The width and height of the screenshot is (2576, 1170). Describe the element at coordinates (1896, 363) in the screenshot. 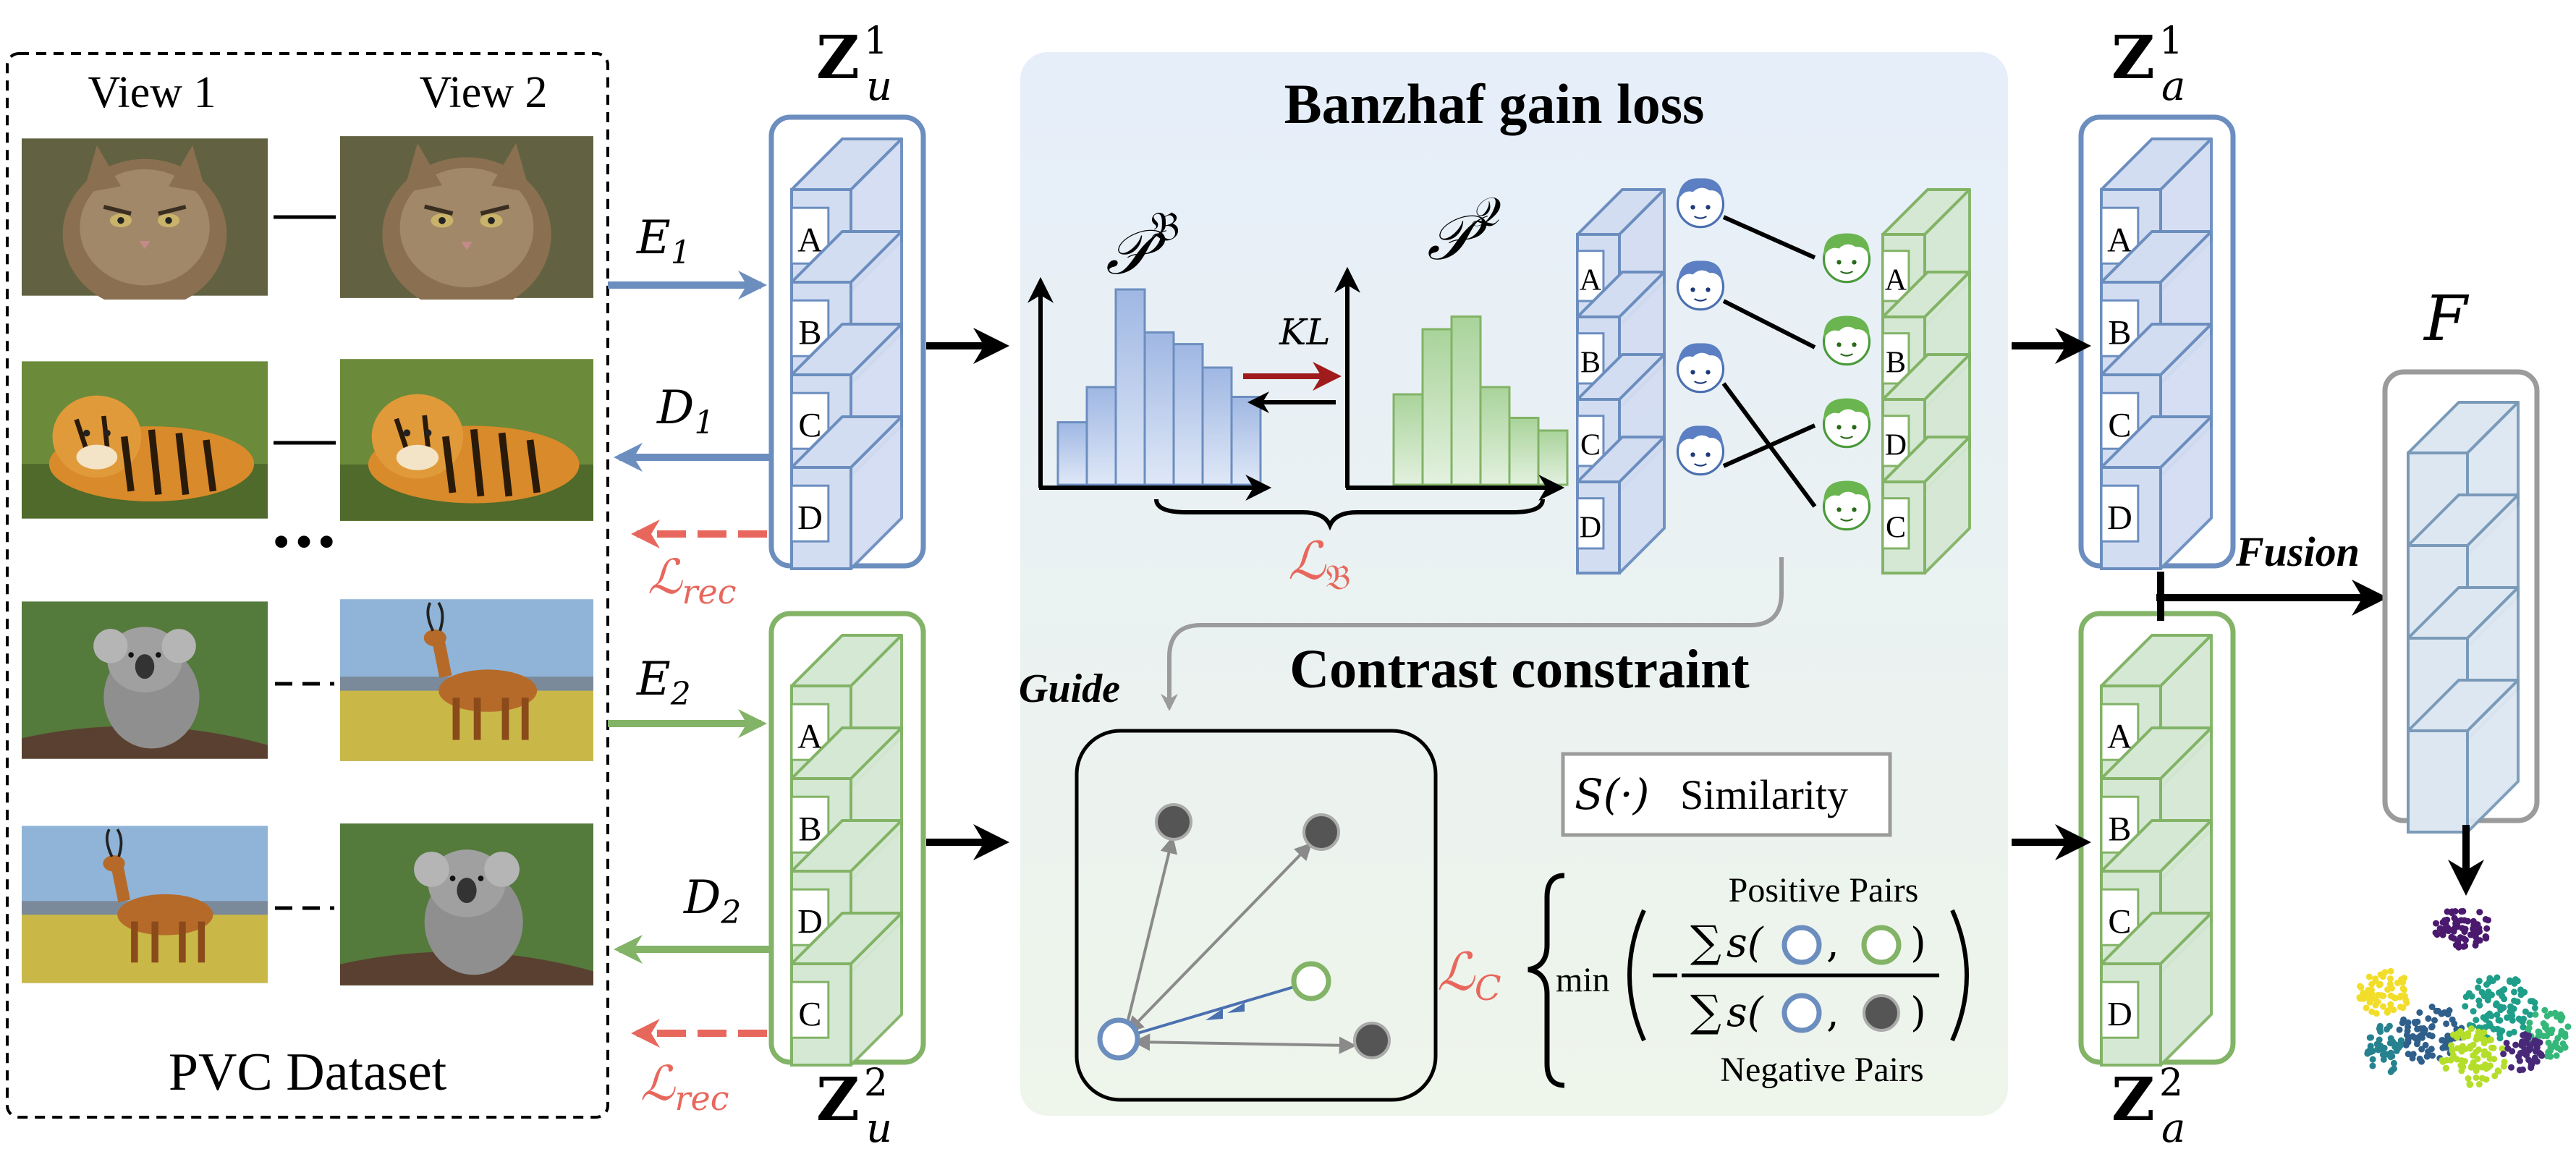

I see `block-label: B` at that location.